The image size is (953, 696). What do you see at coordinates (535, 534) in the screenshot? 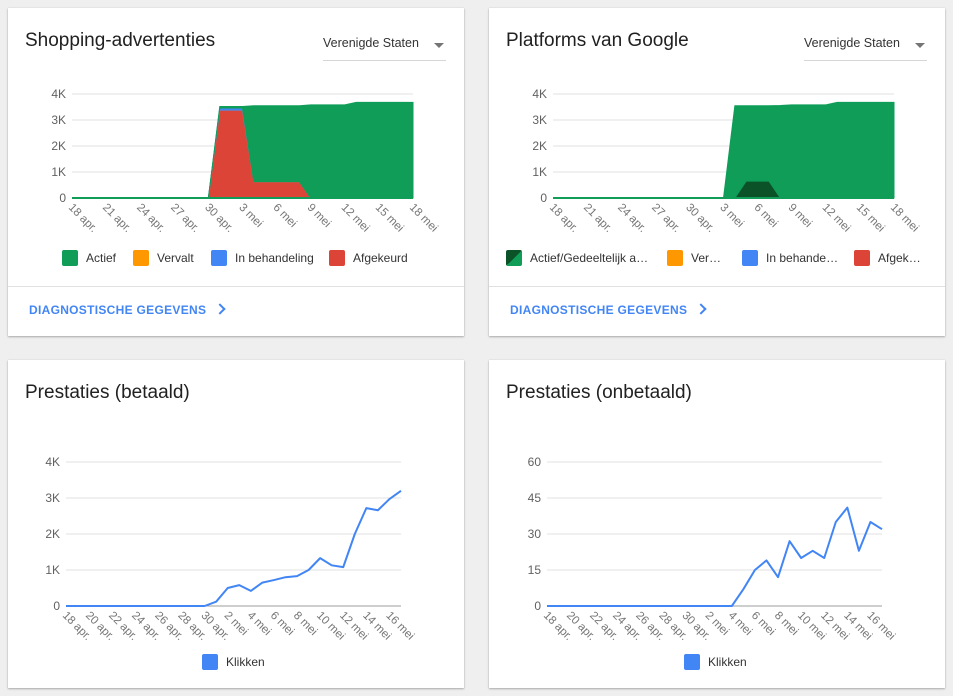
I see `y-tick-label: 30` at bounding box center [535, 534].